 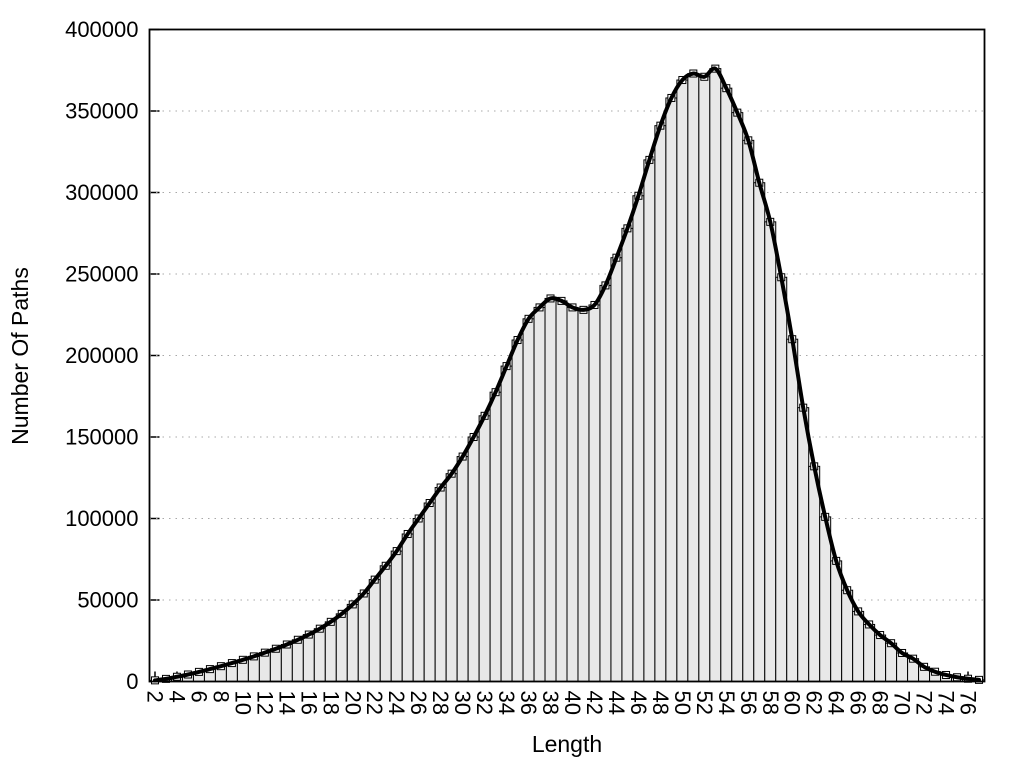 What do you see at coordinates (396, 703) in the screenshot?
I see `x-tick-label: 24` at bounding box center [396, 703].